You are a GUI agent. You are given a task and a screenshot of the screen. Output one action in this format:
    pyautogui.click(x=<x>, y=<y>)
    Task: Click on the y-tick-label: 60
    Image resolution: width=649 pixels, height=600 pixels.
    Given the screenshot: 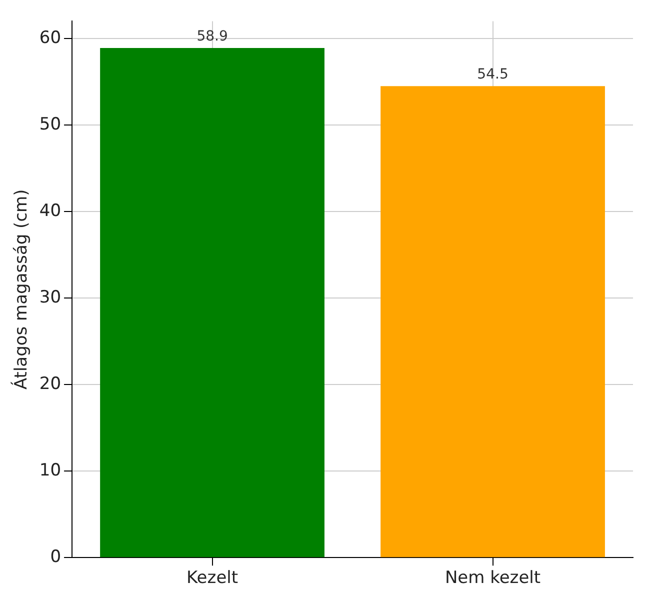 What is the action you would take?
    pyautogui.click(x=50, y=38)
    